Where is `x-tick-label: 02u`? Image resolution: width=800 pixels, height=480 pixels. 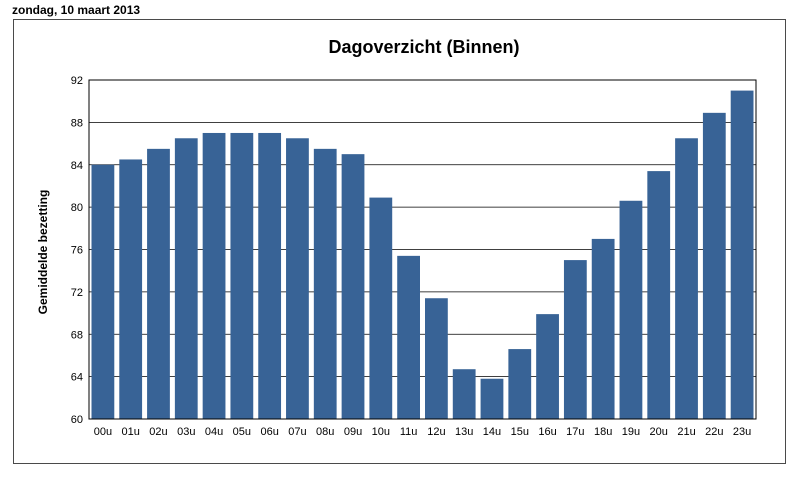
x-tick-label: 02u is located at coordinates (158, 432).